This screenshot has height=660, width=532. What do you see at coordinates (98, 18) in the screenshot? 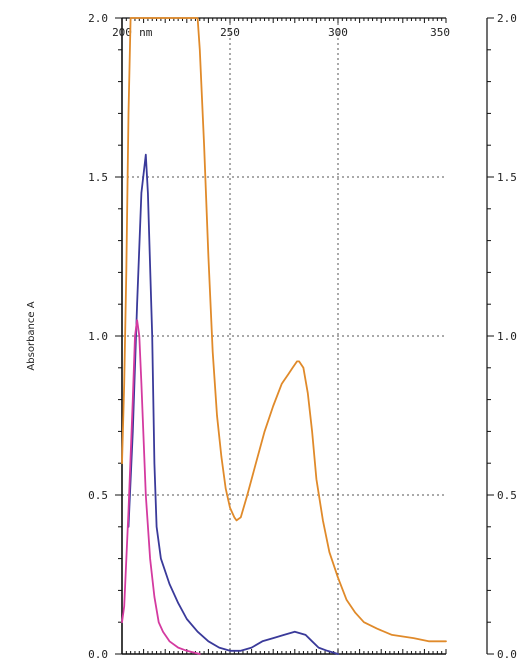
I see `y-tick-label-left: 2.0` at bounding box center [98, 18].